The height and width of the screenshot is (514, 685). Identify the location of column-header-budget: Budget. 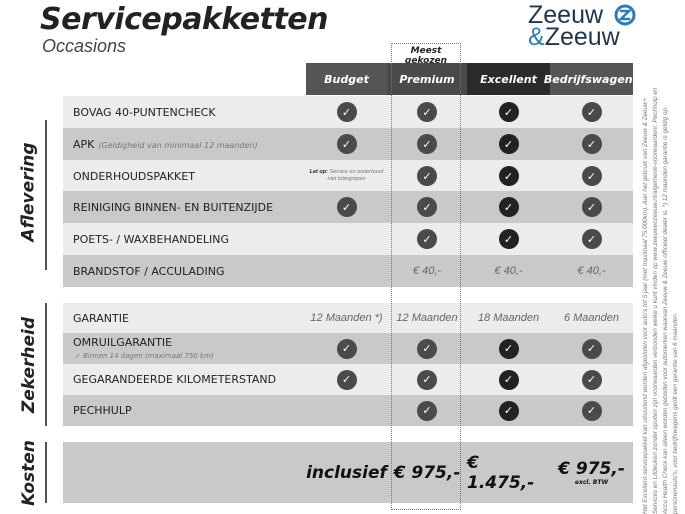
(346, 79).